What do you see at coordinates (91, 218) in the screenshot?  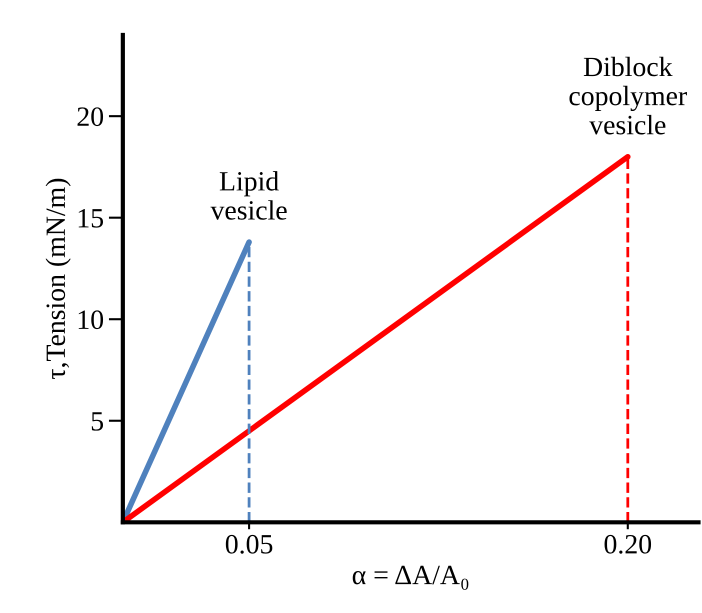 I see `y-tick-label: 15` at bounding box center [91, 218].